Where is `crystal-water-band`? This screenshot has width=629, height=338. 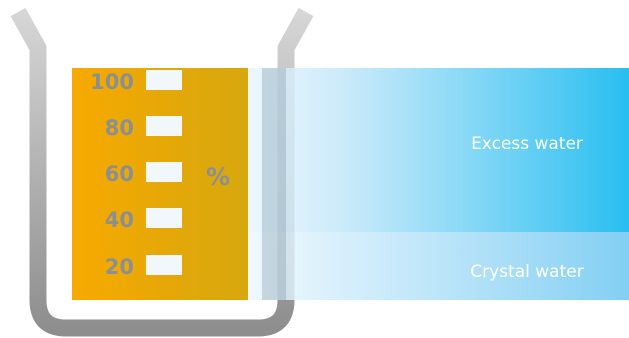
crystal-water-band is located at coordinates (438, 266).